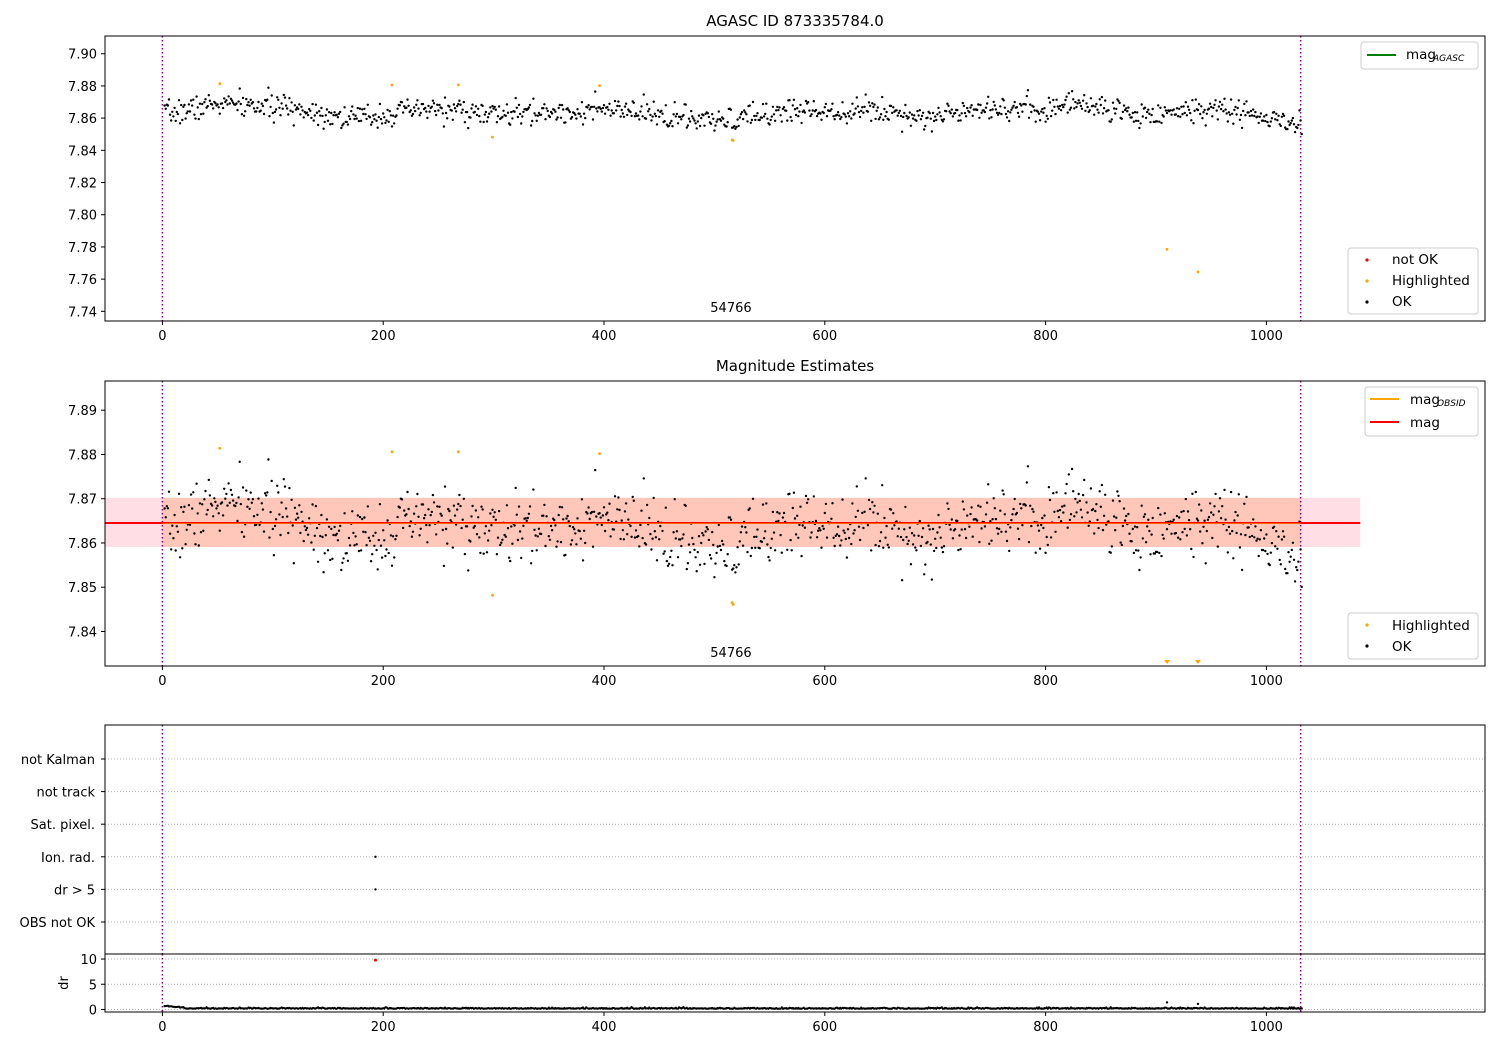 This screenshot has width=1500, height=1050. I want to click on y-tick-label: 7.90, so click(82, 55).